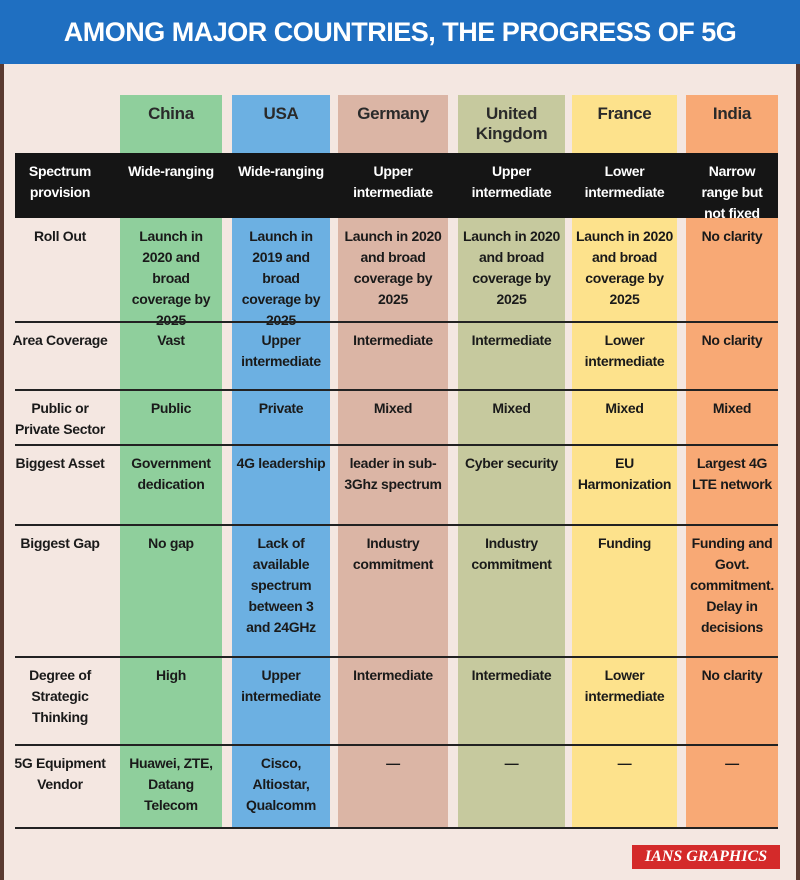 Image resolution: width=800 pixels, height=880 pixels. What do you see at coordinates (624, 473) in the screenshot?
I see `table-cell: EU Harmonization` at bounding box center [624, 473].